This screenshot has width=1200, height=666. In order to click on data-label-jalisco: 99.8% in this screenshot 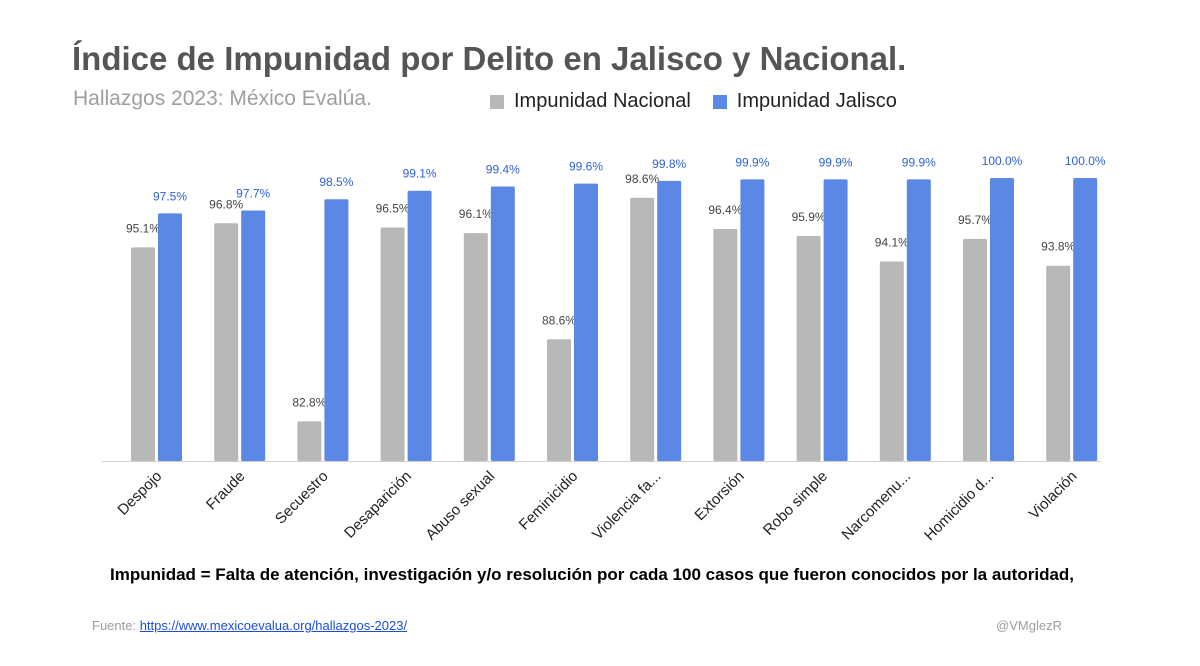, I will do `click(669, 164)`.